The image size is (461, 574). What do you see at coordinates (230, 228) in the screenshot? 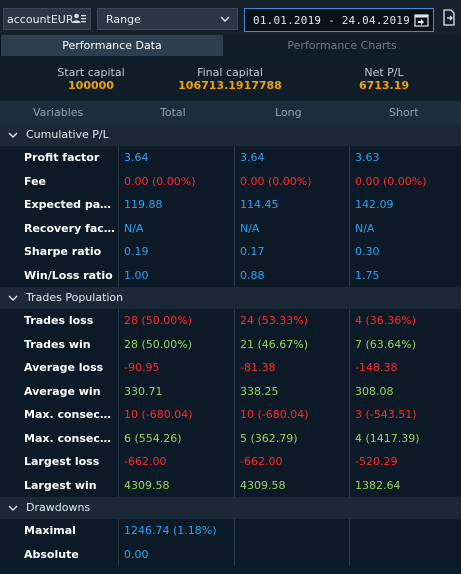
I see `table-row: Recovery fac... N/A N/A N/A` at bounding box center [230, 228].